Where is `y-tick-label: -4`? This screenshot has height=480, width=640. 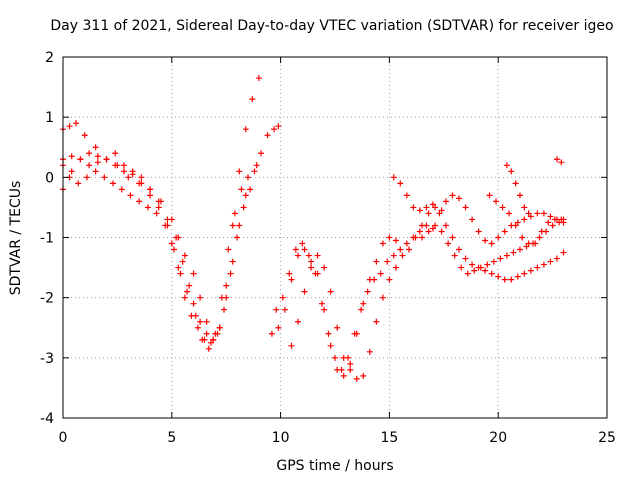
y-tick-label: -4 is located at coordinates (47, 419).